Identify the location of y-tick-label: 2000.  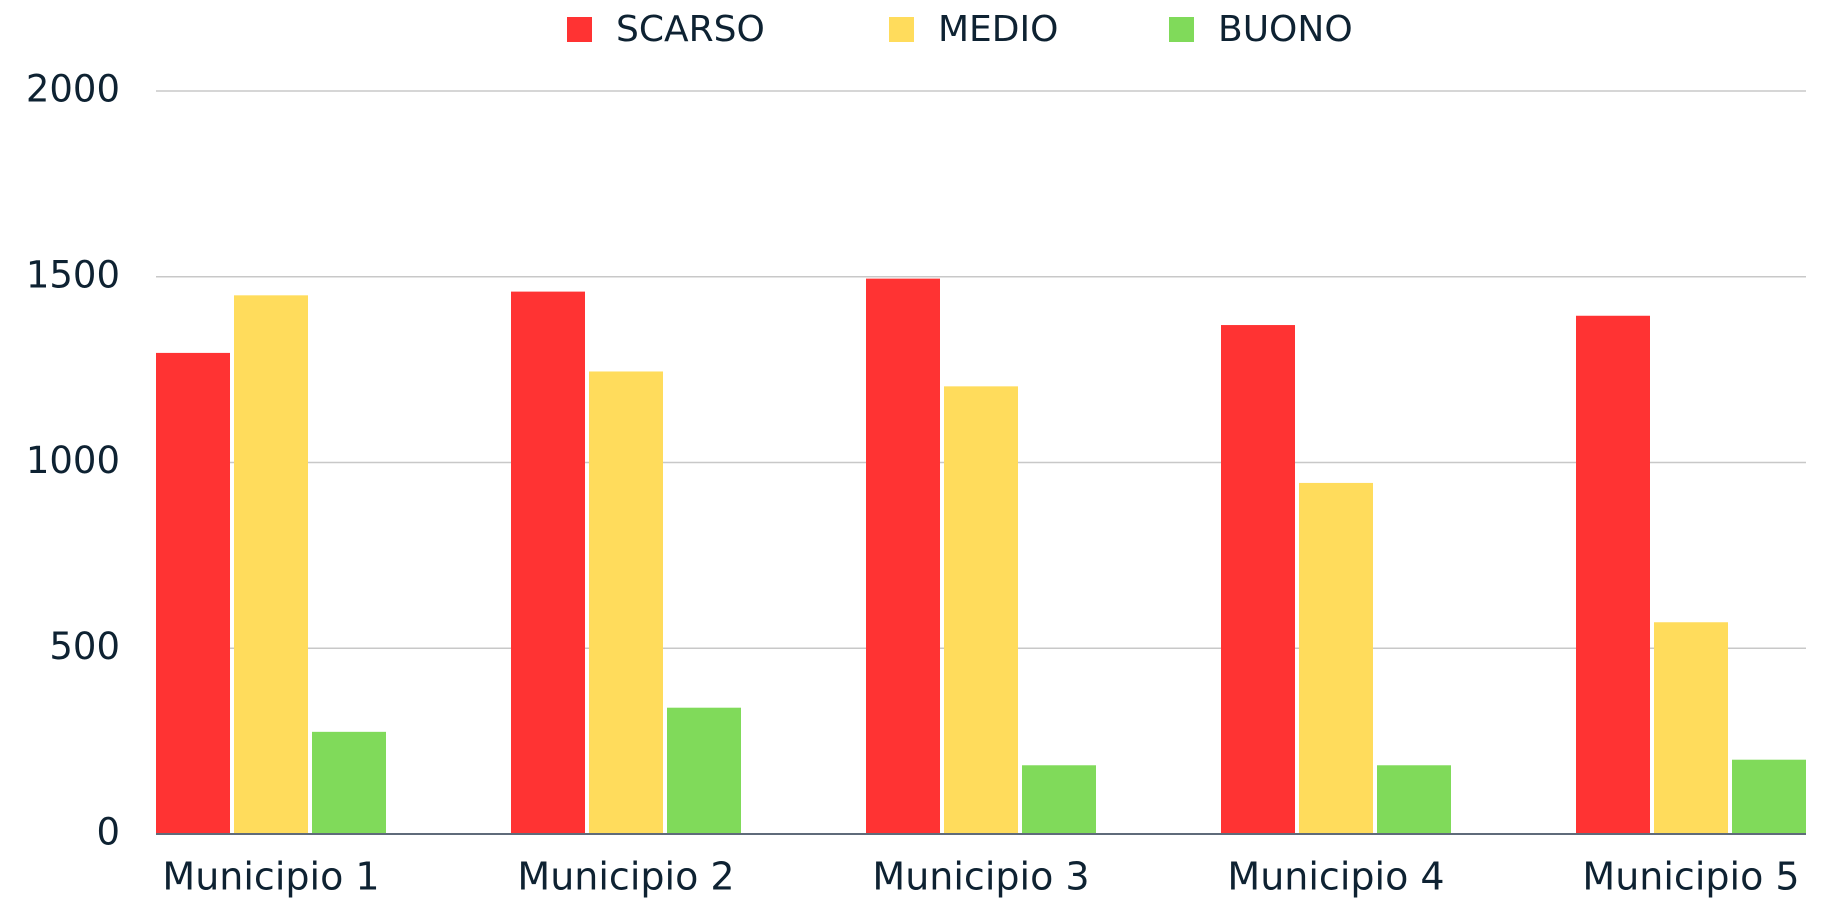
(73, 89).